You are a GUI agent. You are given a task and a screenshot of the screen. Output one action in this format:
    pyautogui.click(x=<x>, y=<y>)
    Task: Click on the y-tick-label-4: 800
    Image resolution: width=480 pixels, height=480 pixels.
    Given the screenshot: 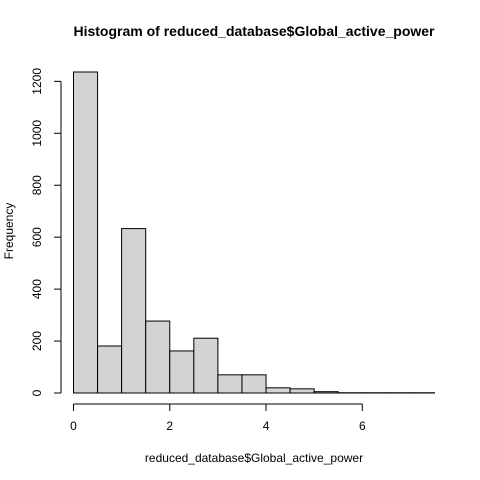 What is the action you would take?
    pyautogui.click(x=37, y=185)
    